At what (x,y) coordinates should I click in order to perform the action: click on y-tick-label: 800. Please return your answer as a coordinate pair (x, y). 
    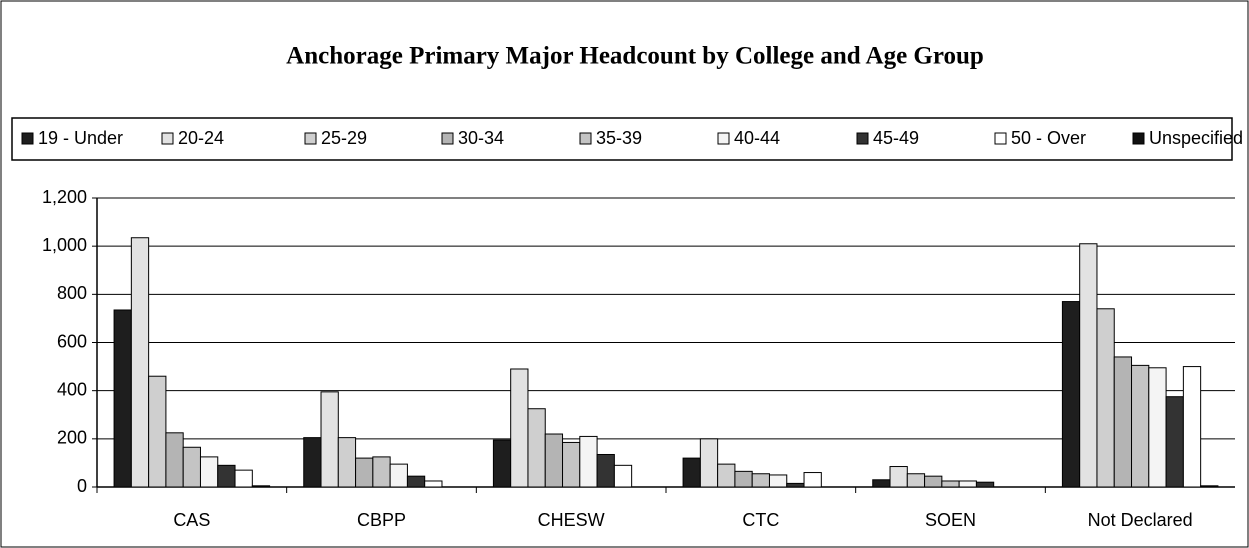
    Looking at the image, I should click on (72, 293).